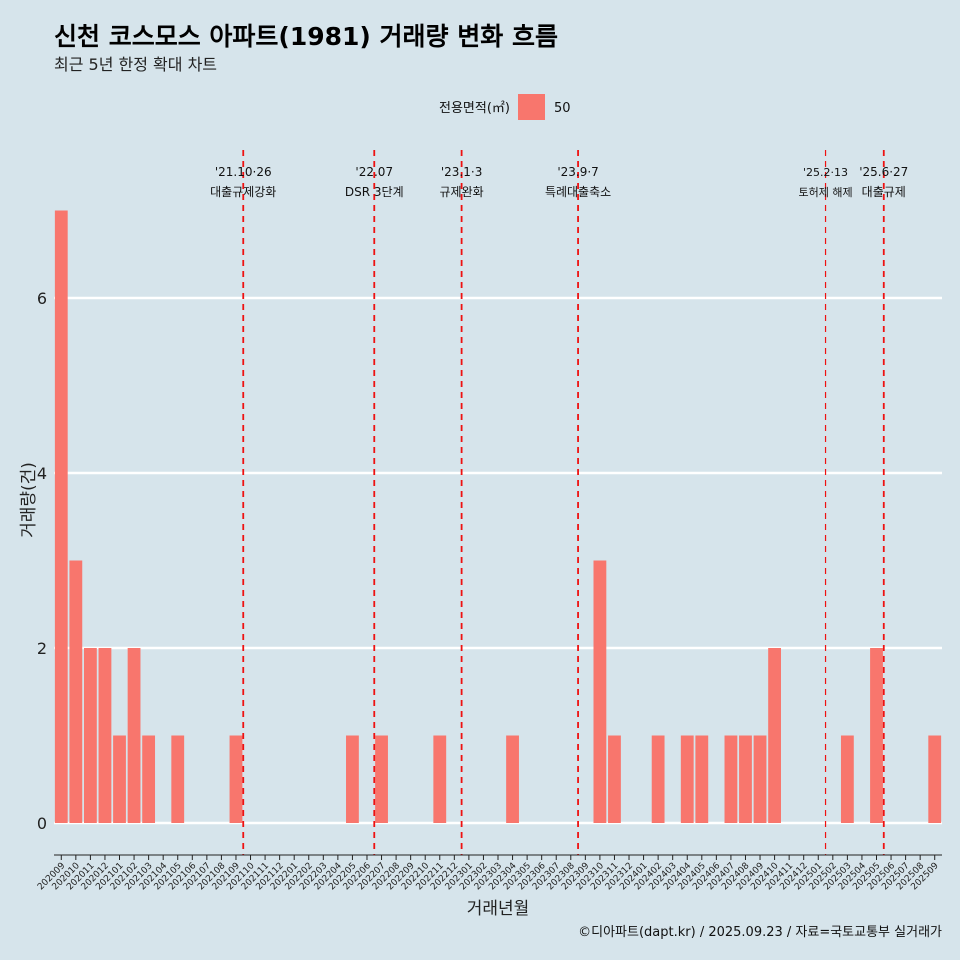 This screenshot has height=960, width=960. Describe the element at coordinates (462, 192) in the screenshot. I see `event-label: 규제완화` at that location.